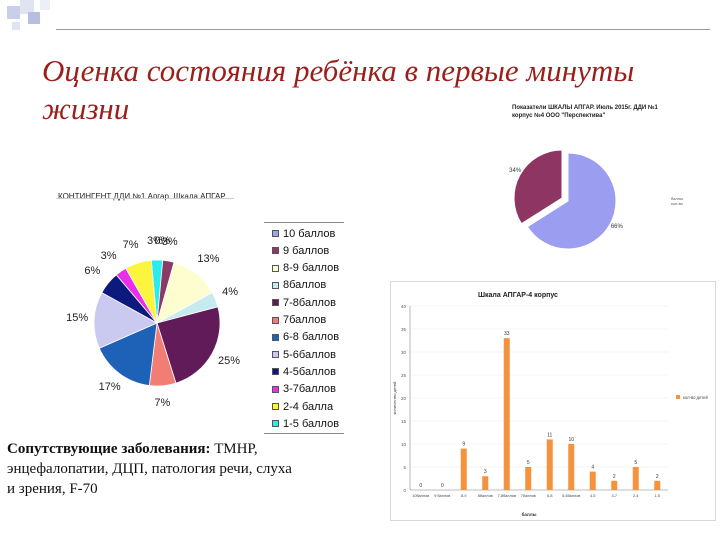  What do you see at coordinates (305, 320) in the screenshot?
I see `pie1-legend-label: 7баллов` at bounding box center [305, 320].